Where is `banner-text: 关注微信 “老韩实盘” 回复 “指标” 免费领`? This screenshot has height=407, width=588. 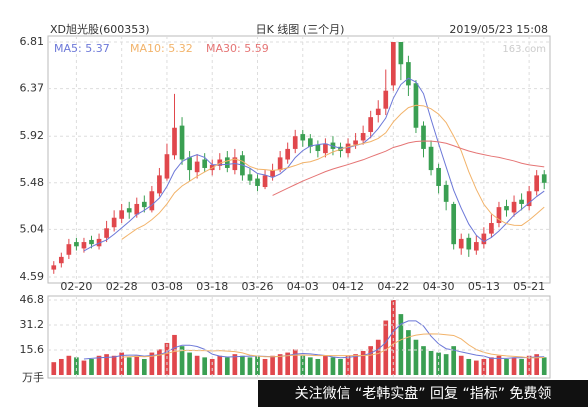
banner-text: 关注微信 “老韩实盘” 回复 “指标” 免费领 is located at coordinates (423, 393).